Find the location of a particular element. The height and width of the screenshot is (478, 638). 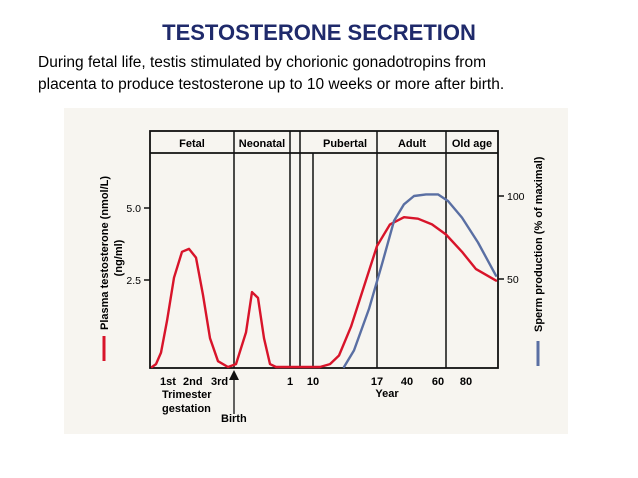

x-label-birth: Birth is located at coordinates (234, 419).